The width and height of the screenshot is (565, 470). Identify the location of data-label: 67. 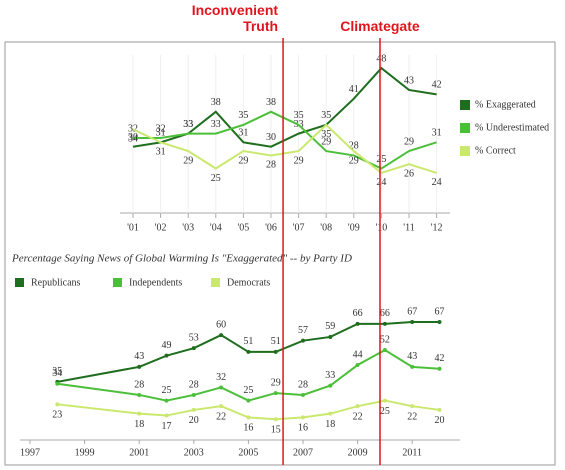
(440, 311).